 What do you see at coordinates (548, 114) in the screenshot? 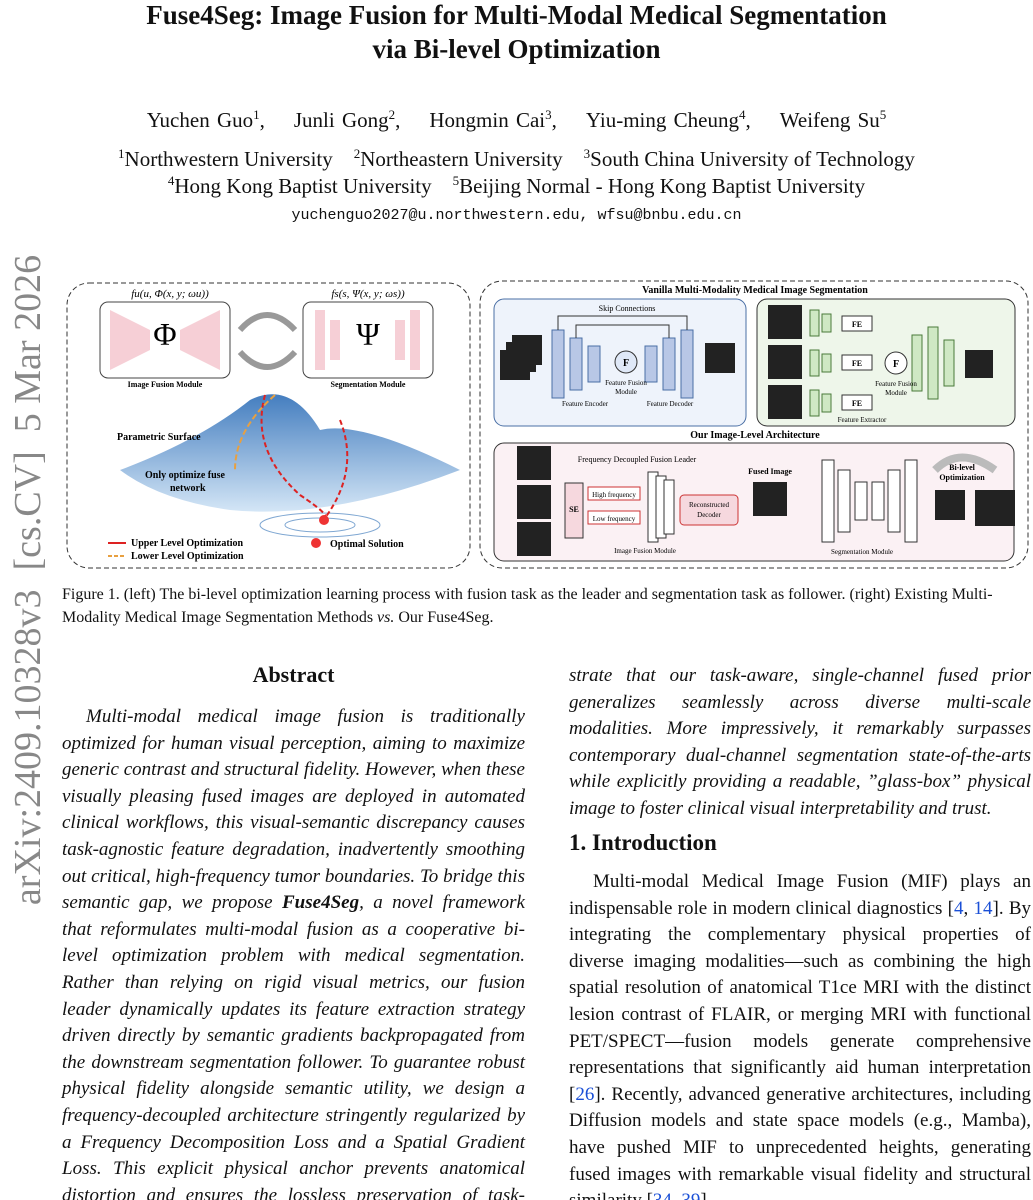
I see `author-sup: 3` at bounding box center [548, 114].